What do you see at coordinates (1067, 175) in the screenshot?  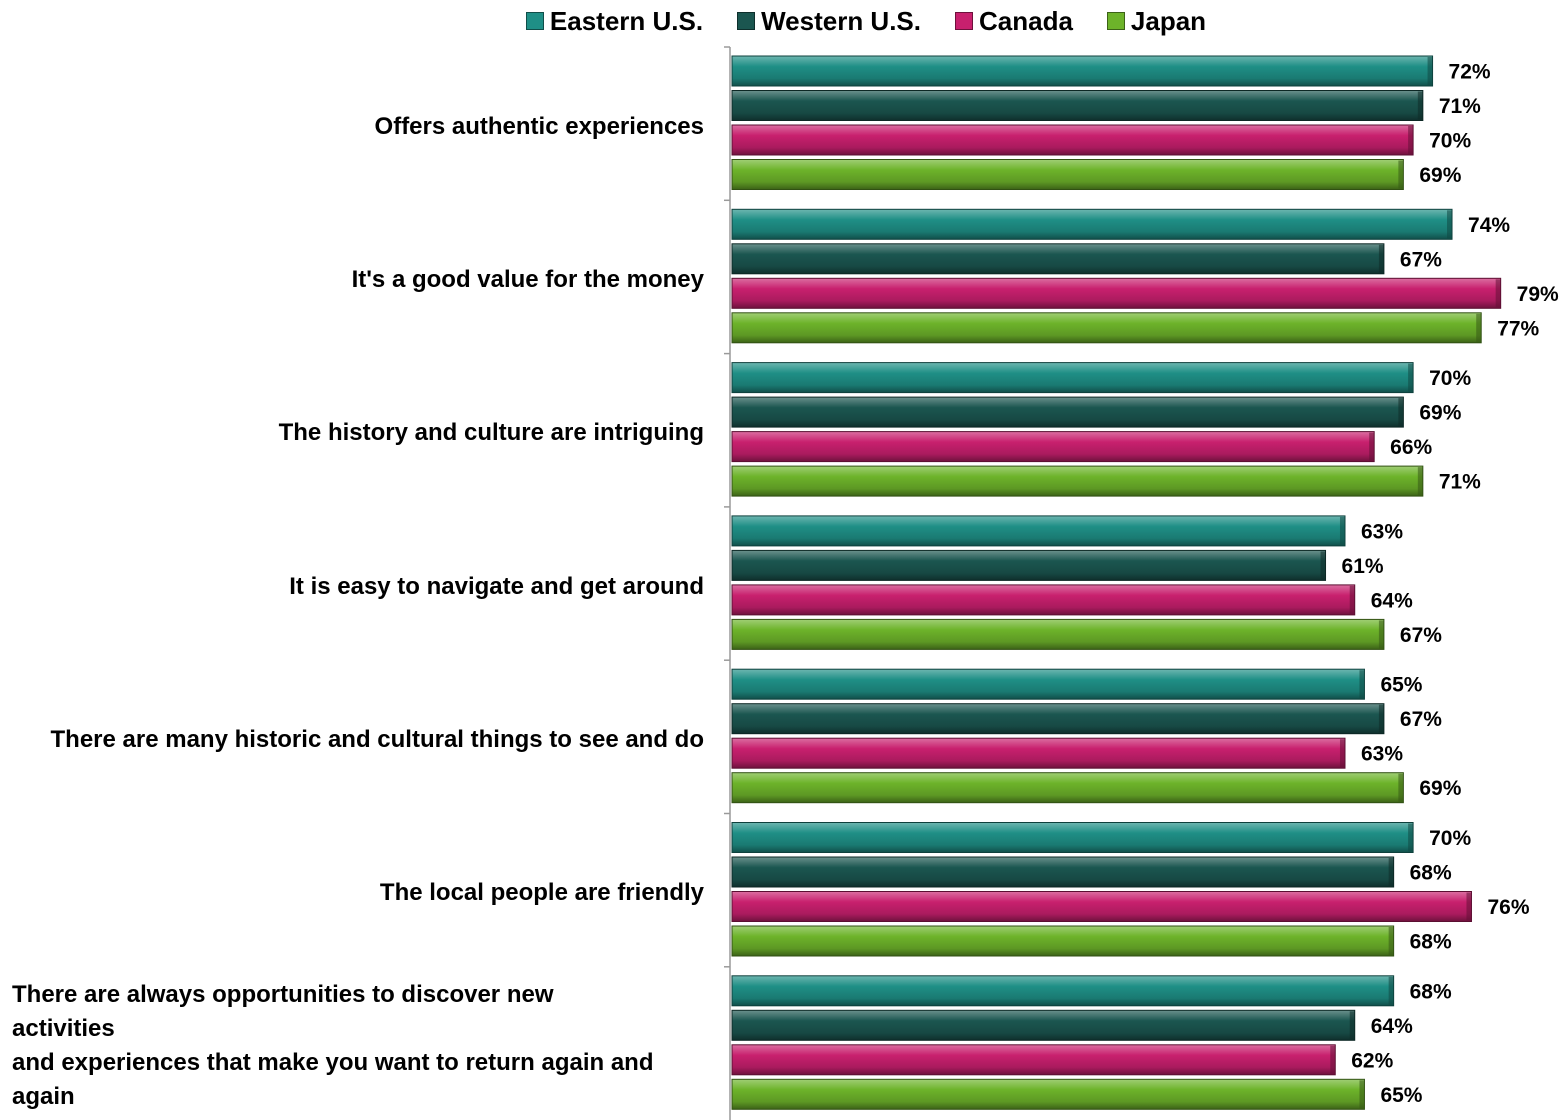 I see `bar-japan-cat1` at bounding box center [1067, 175].